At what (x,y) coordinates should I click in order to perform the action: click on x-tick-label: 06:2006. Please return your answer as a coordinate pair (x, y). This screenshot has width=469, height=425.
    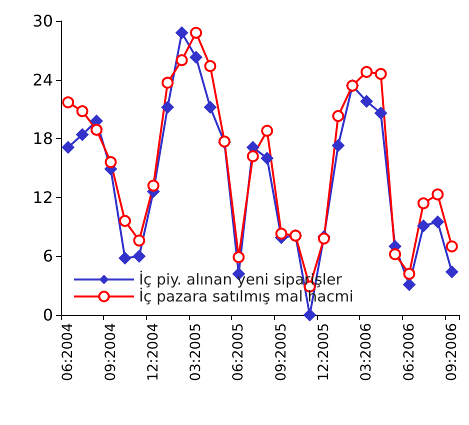
    Looking at the image, I should click on (409, 352).